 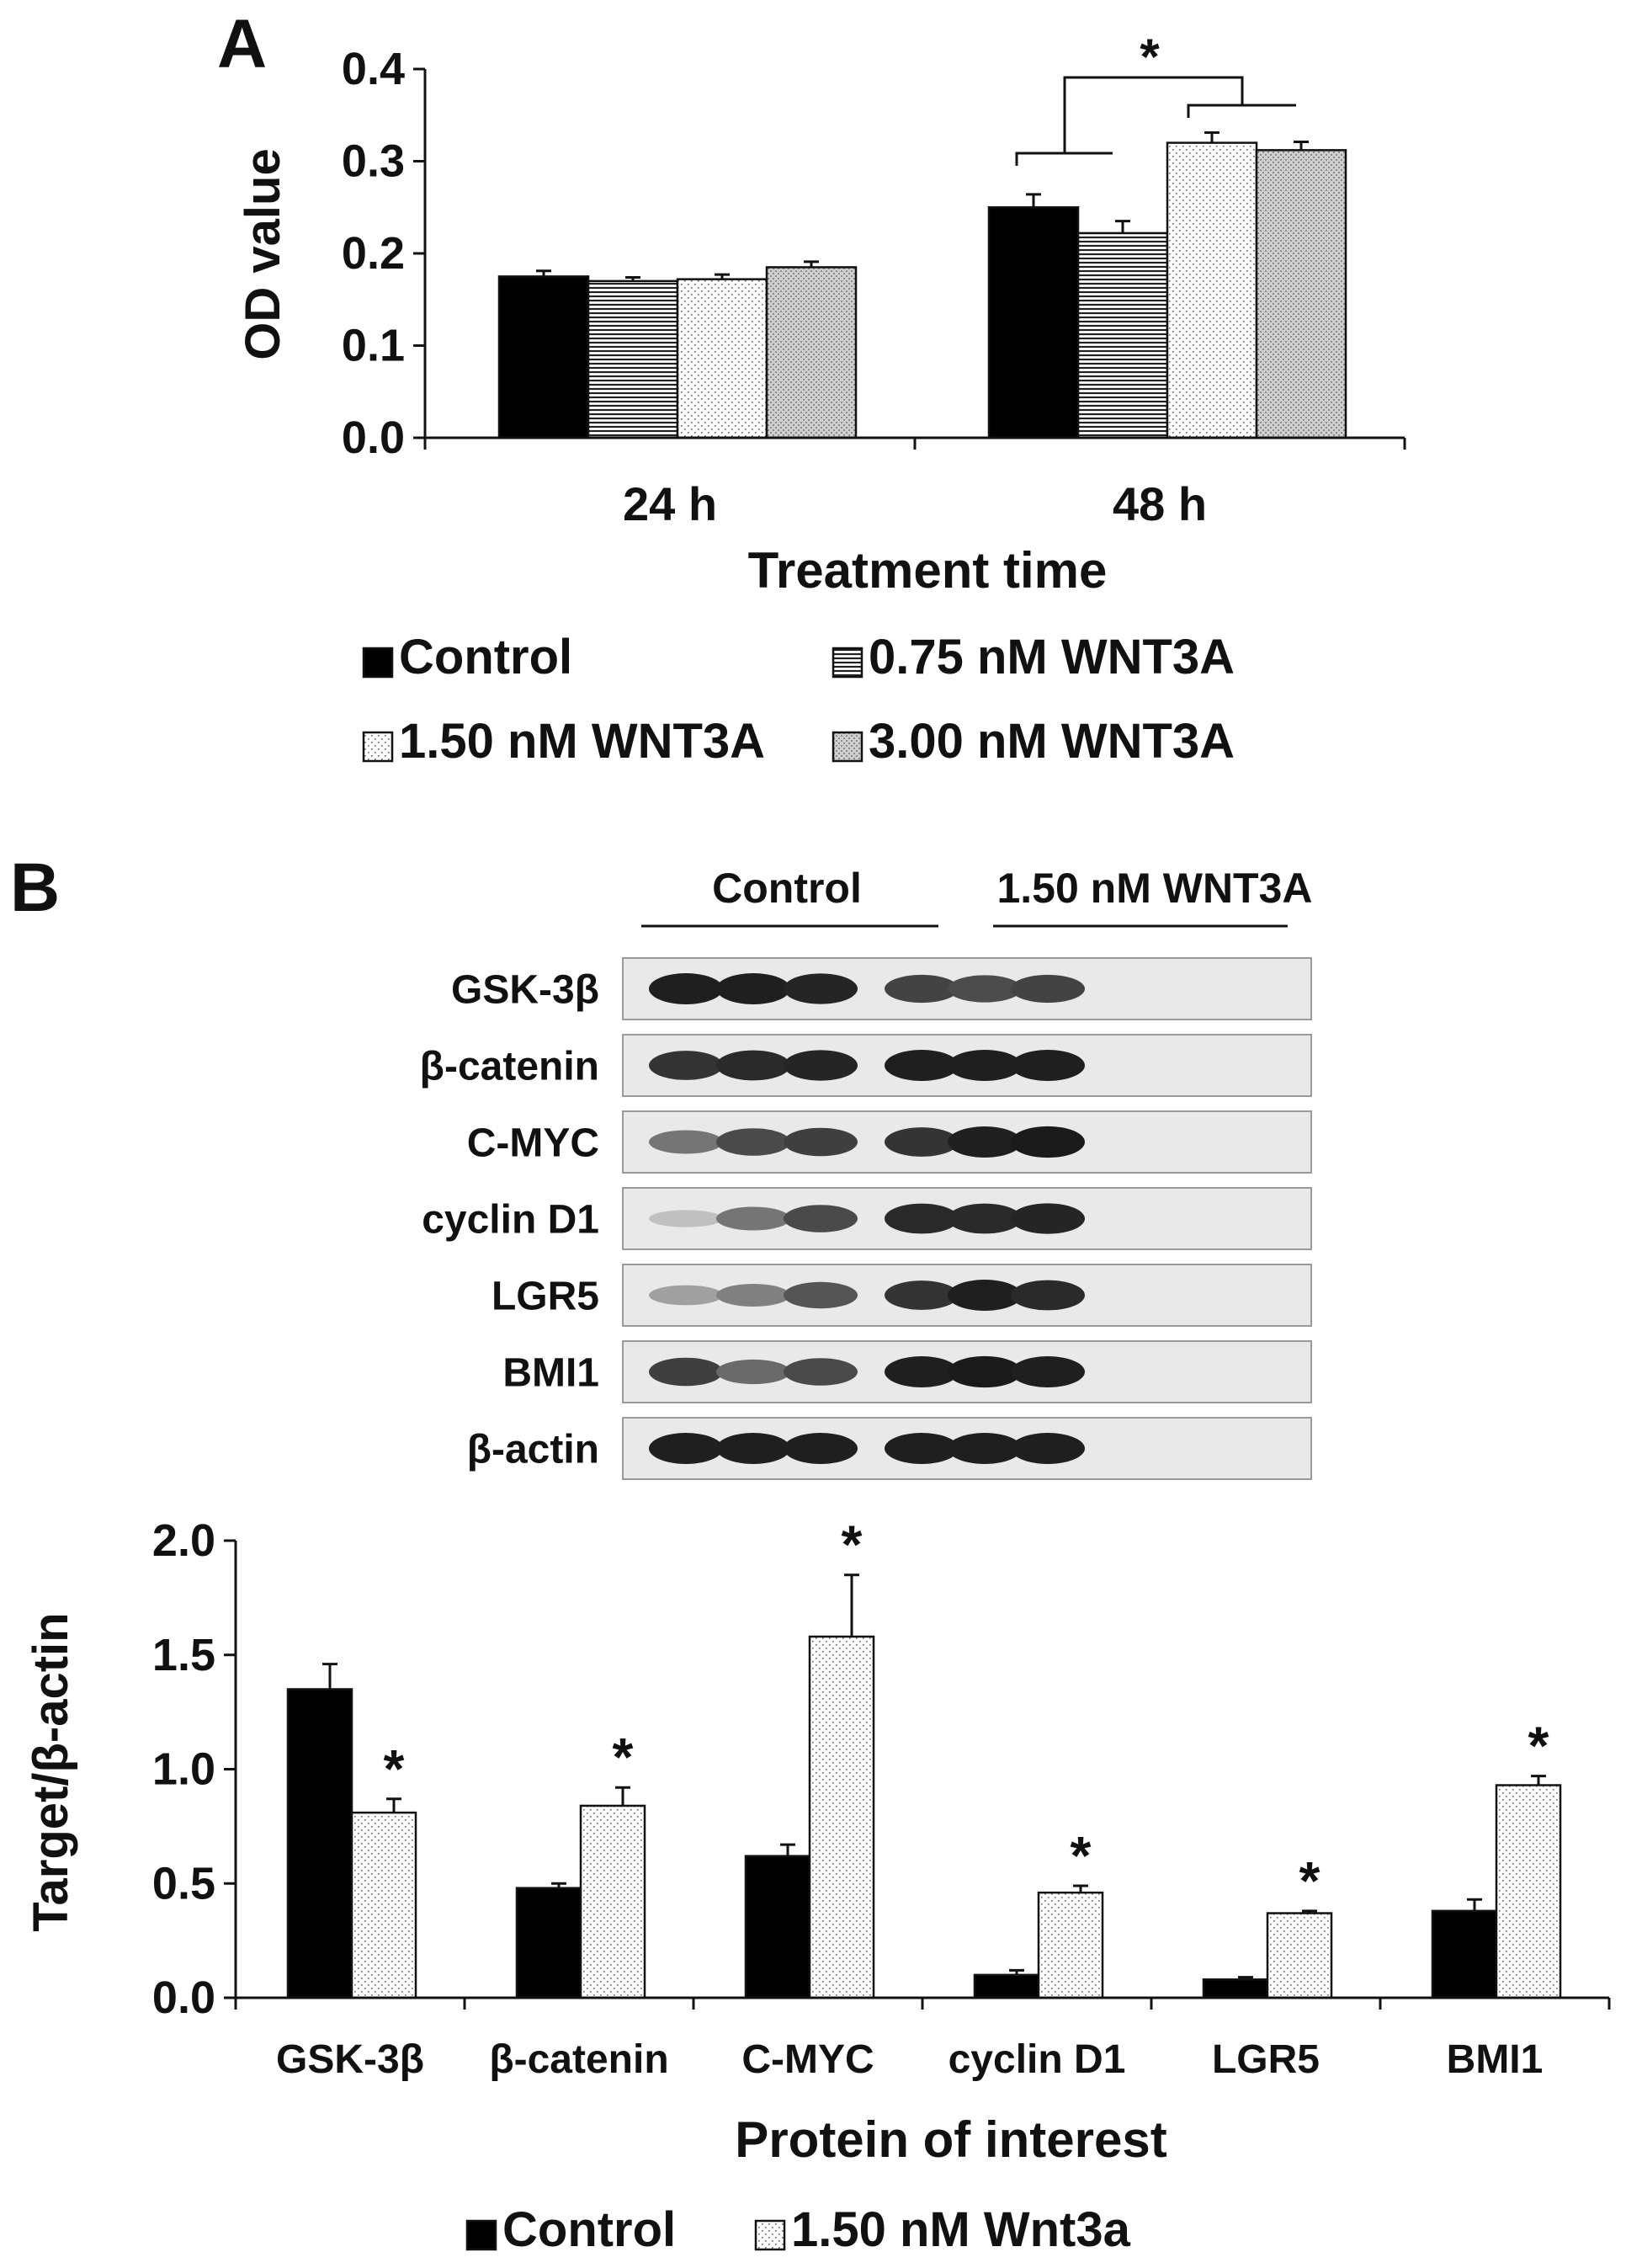 I want to click on blot-row-label: cyclin D1, so click(x=510, y=1220).